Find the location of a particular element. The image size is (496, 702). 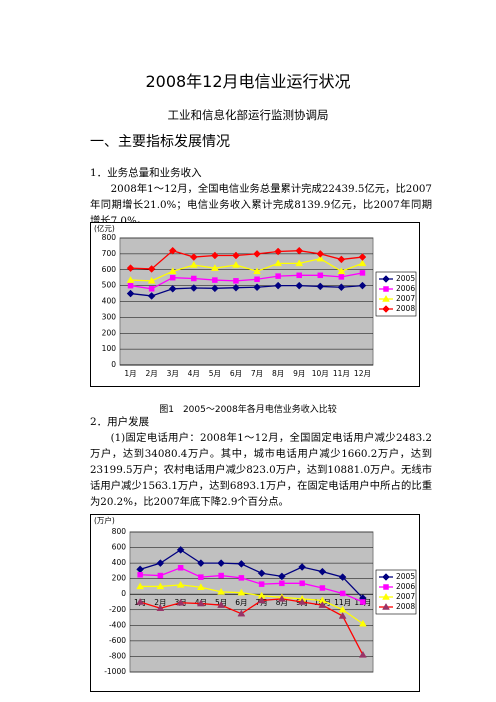

y-tick-label: 500 is located at coordinates (109, 285).